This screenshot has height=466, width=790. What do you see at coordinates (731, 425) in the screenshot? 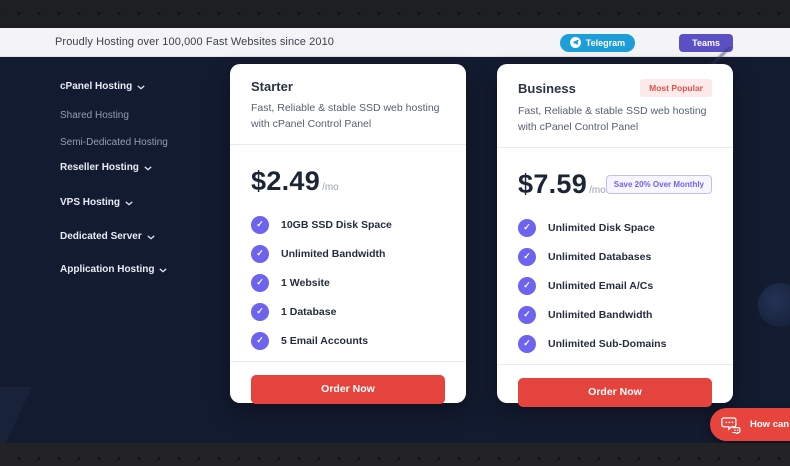
I see `chat-bubbles-icon` at bounding box center [731, 425].